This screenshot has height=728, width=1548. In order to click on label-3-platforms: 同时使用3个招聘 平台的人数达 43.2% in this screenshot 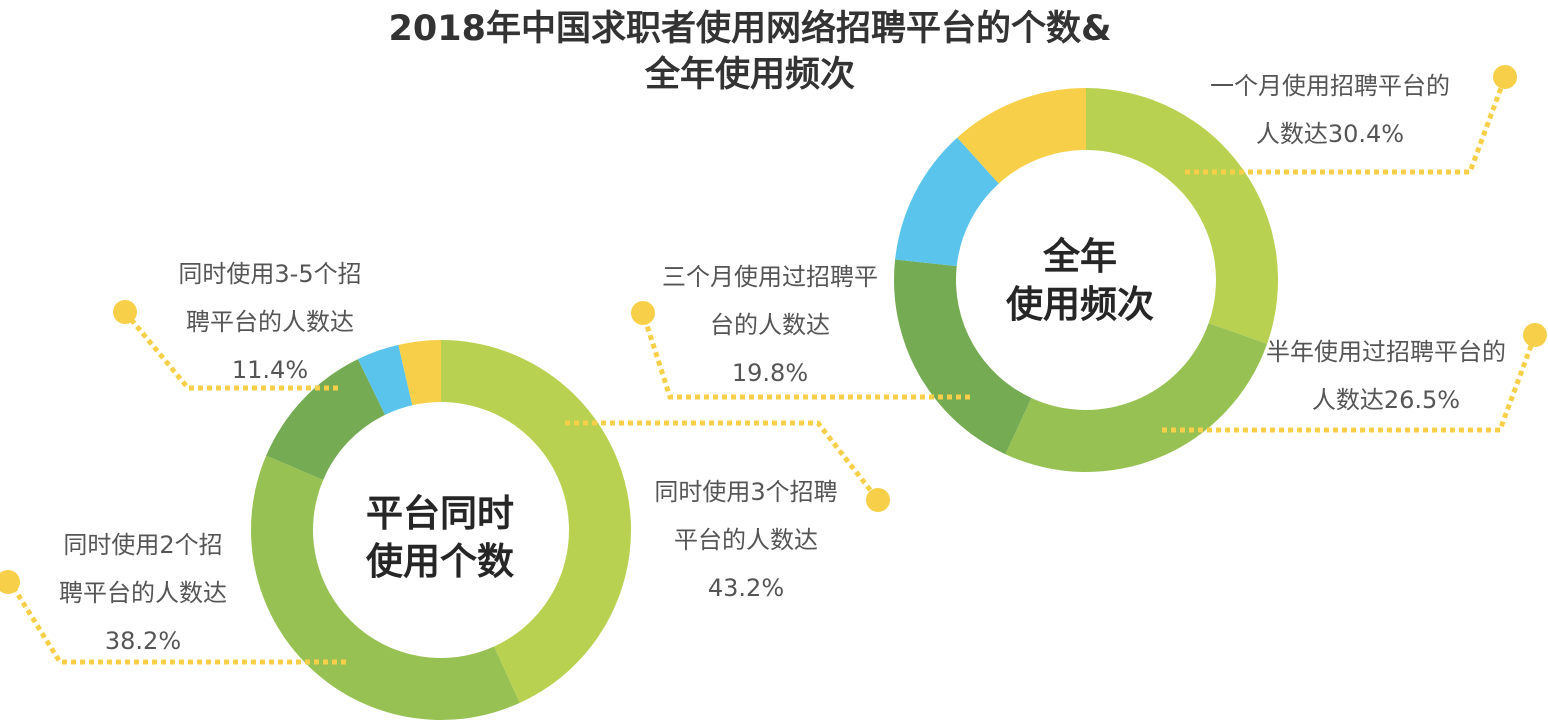, I will do `click(746, 540)`.